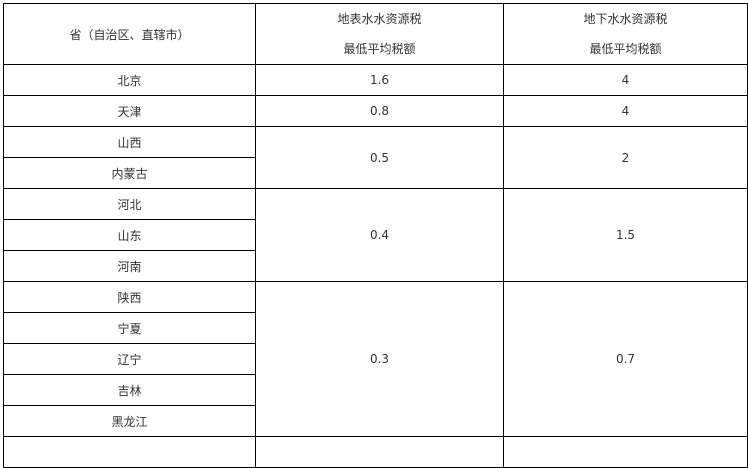 This screenshot has width=748, height=468. I want to click on table-row: 山西 0.5 2, so click(375, 157).